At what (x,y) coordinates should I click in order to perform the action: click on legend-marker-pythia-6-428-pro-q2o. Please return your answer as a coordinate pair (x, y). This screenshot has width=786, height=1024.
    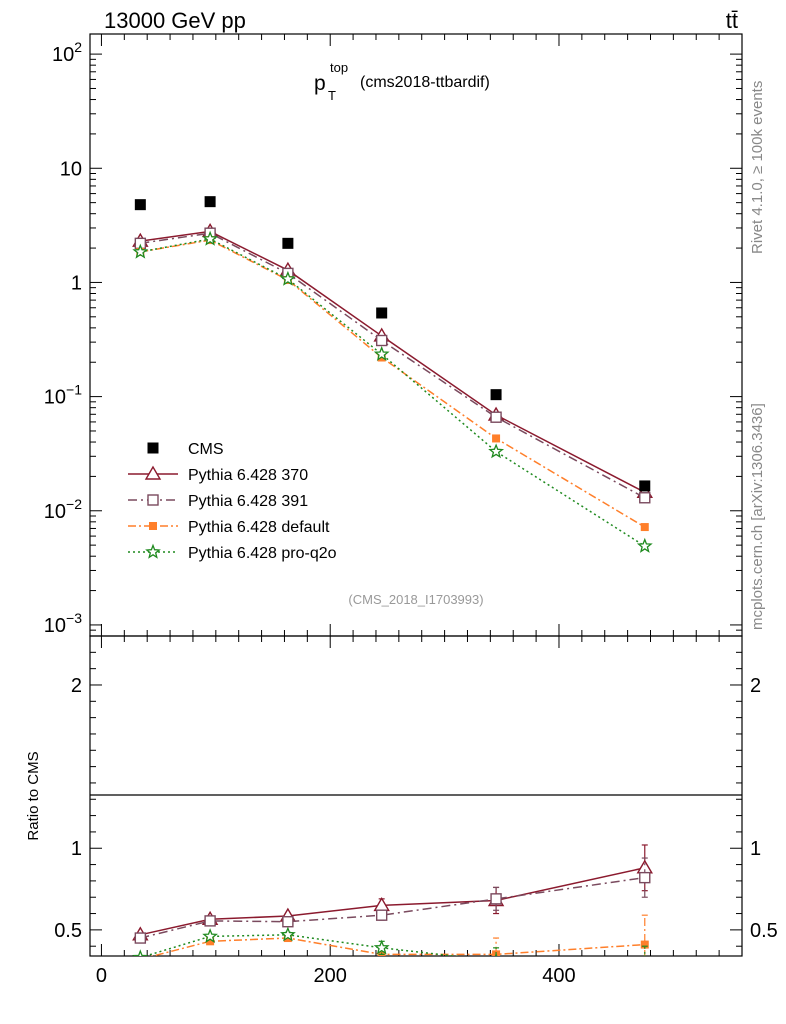
    Looking at the image, I should click on (153, 551).